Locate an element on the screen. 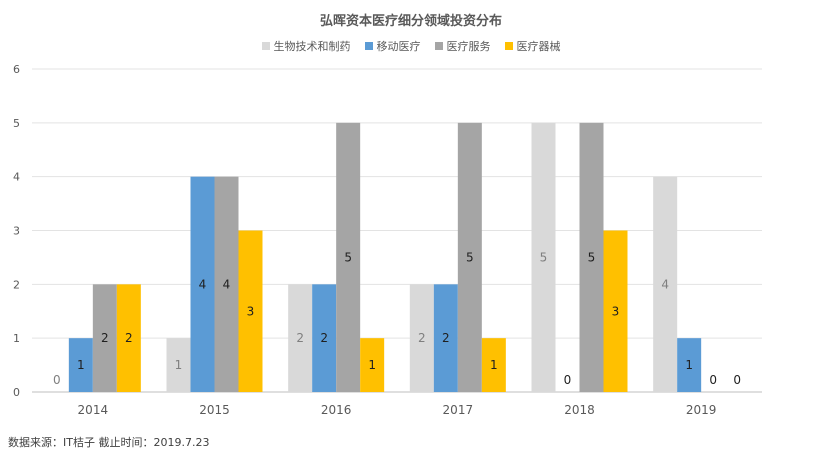 The width and height of the screenshot is (822, 460). y-tick-label-3: 3 is located at coordinates (16, 231).